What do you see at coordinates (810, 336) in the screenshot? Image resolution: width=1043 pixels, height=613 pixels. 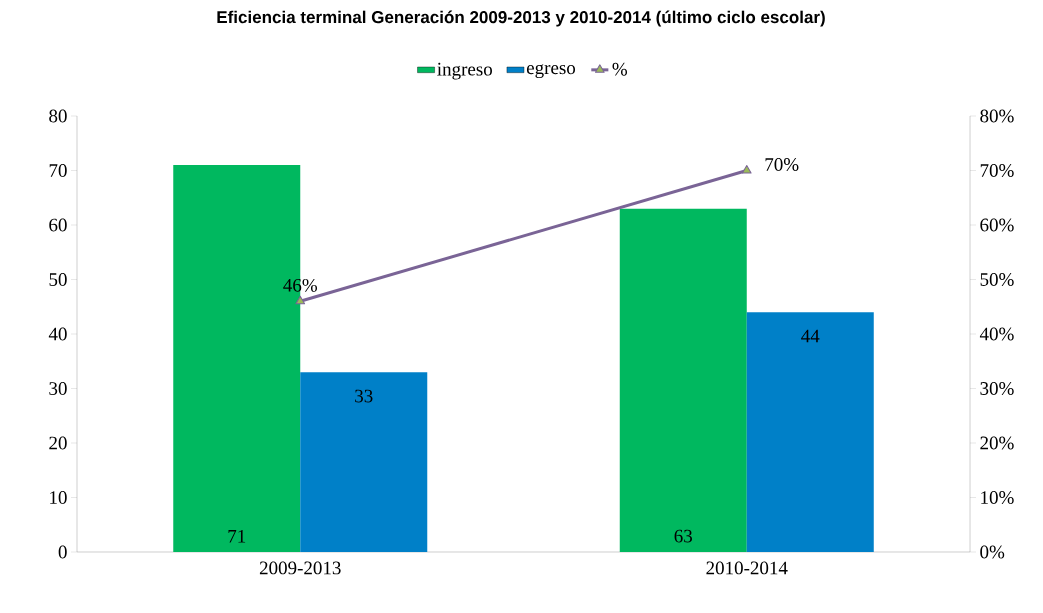 I see `data-label: 44` at bounding box center [810, 336].